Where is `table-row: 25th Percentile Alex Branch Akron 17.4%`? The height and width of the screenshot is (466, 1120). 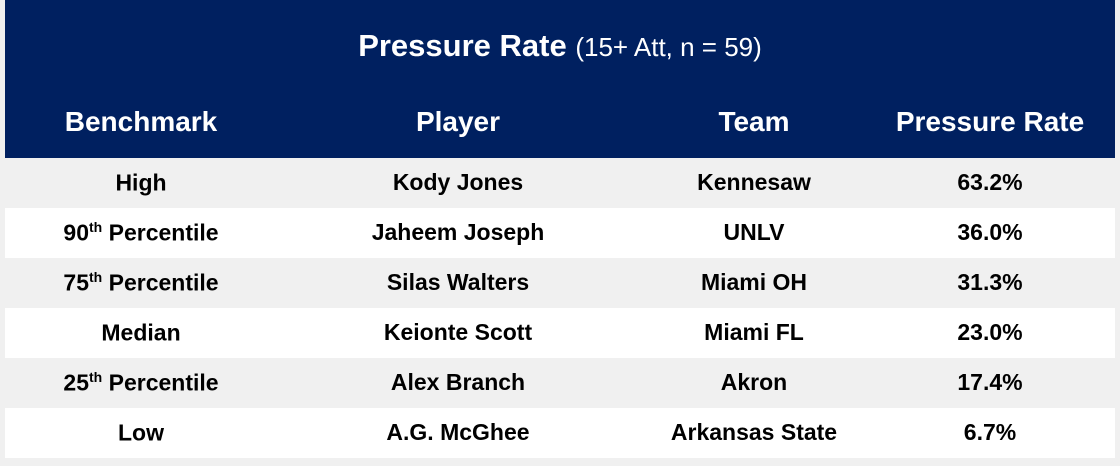 table-row: 25th Percentile Alex Branch Akron 17.4% is located at coordinates (560, 383).